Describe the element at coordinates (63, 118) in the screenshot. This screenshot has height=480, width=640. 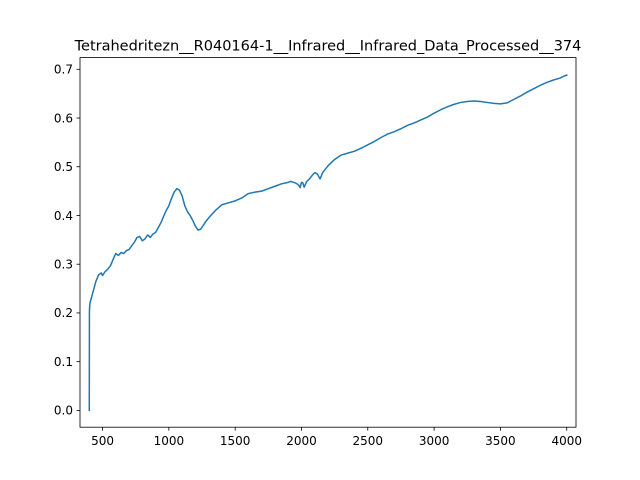
I see `y-tick-label: 0.6` at that location.